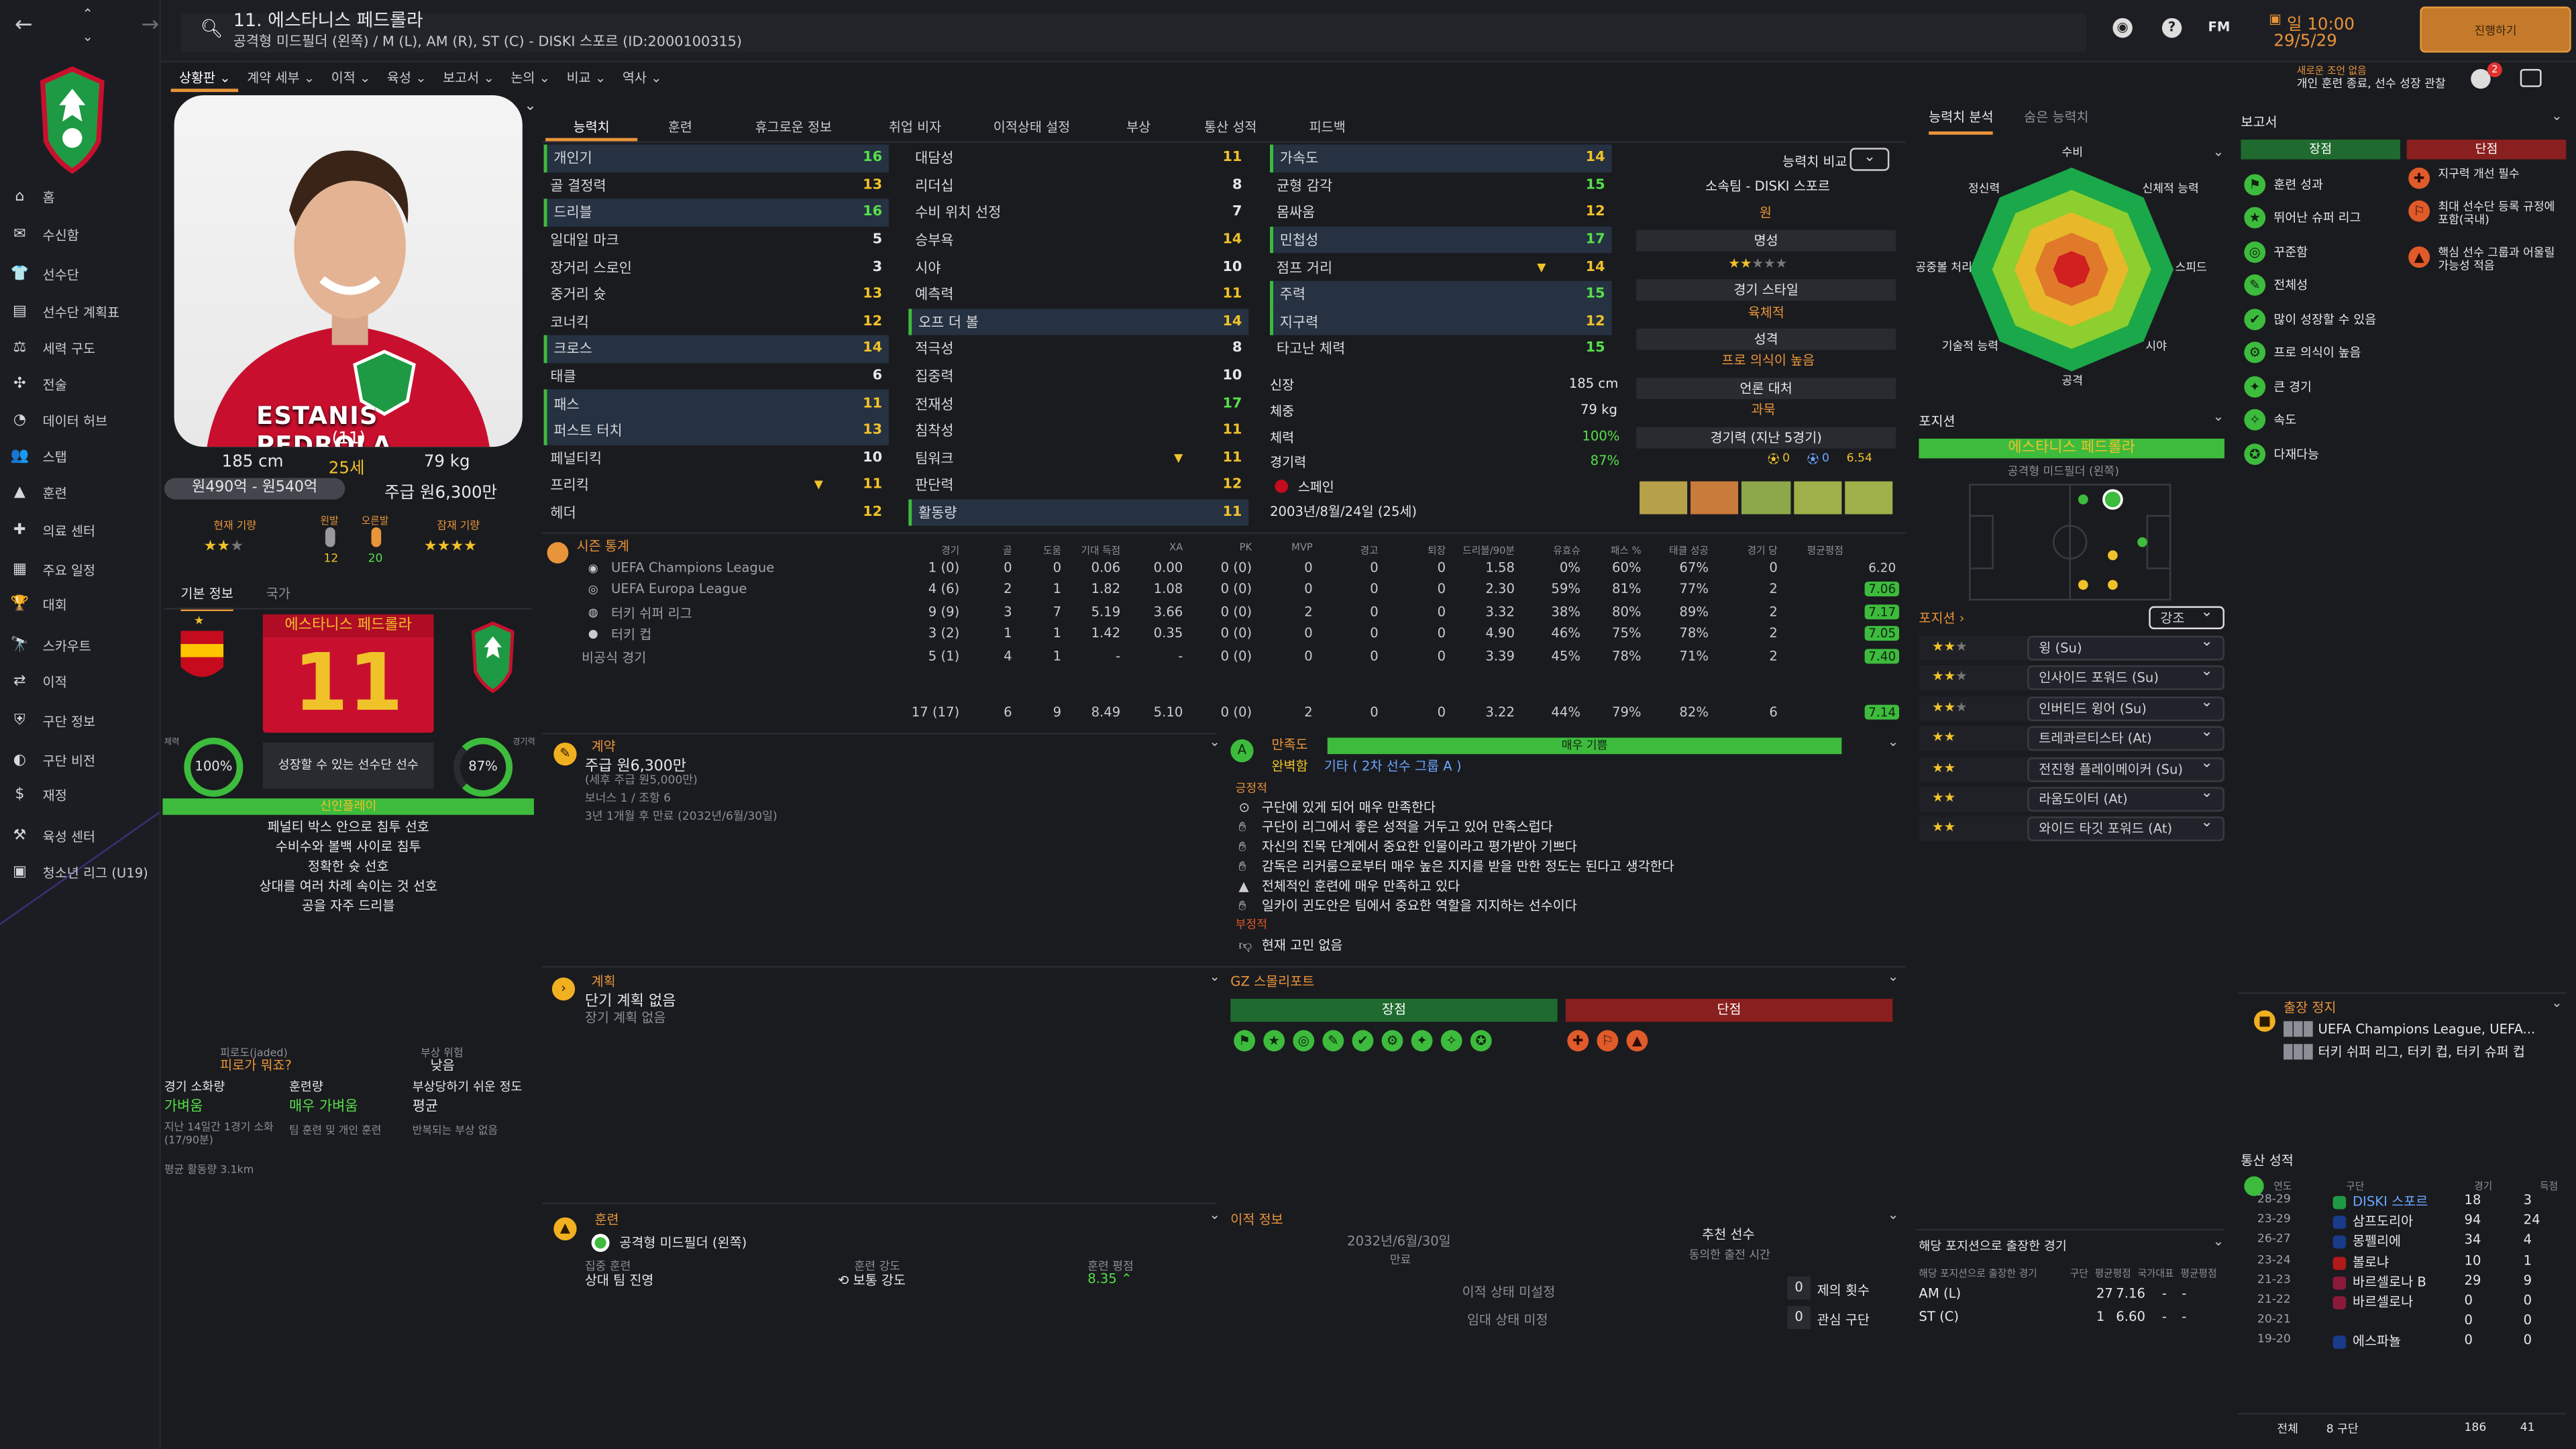 The height and width of the screenshot is (1449, 2576). What do you see at coordinates (1441, 158) in the screenshot?
I see `attr-row-physical-0: 가속도 14` at bounding box center [1441, 158].